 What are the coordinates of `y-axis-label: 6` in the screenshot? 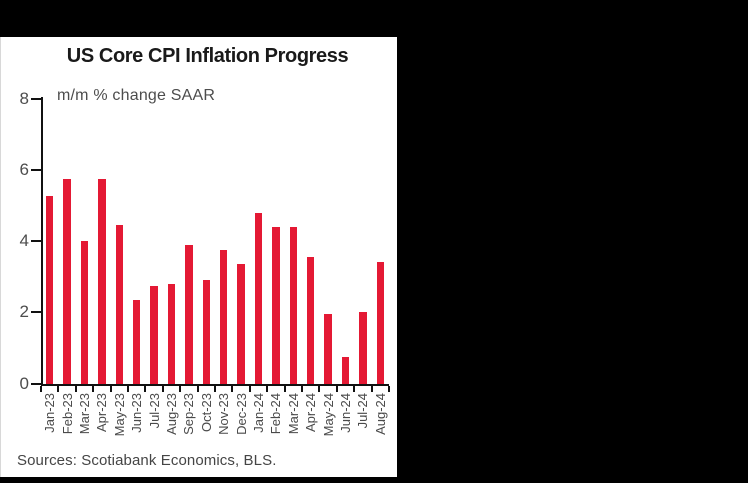 It's located at (24, 169).